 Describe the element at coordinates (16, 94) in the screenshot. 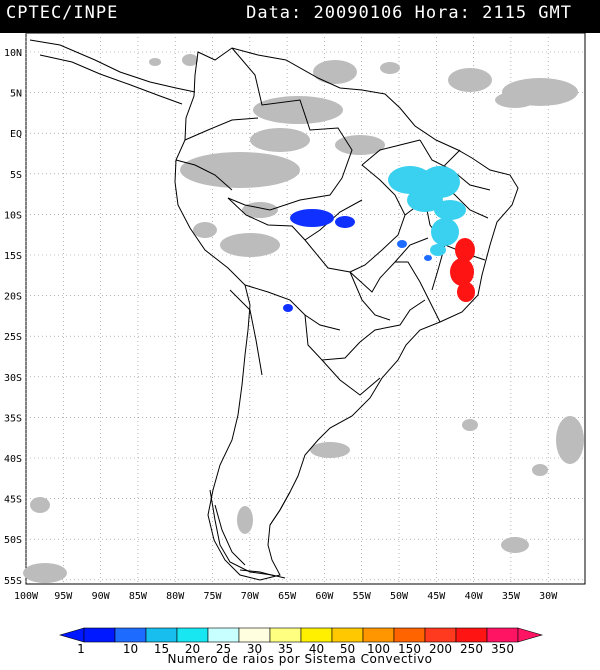

I see `lat-tick-label: 5N` at that location.